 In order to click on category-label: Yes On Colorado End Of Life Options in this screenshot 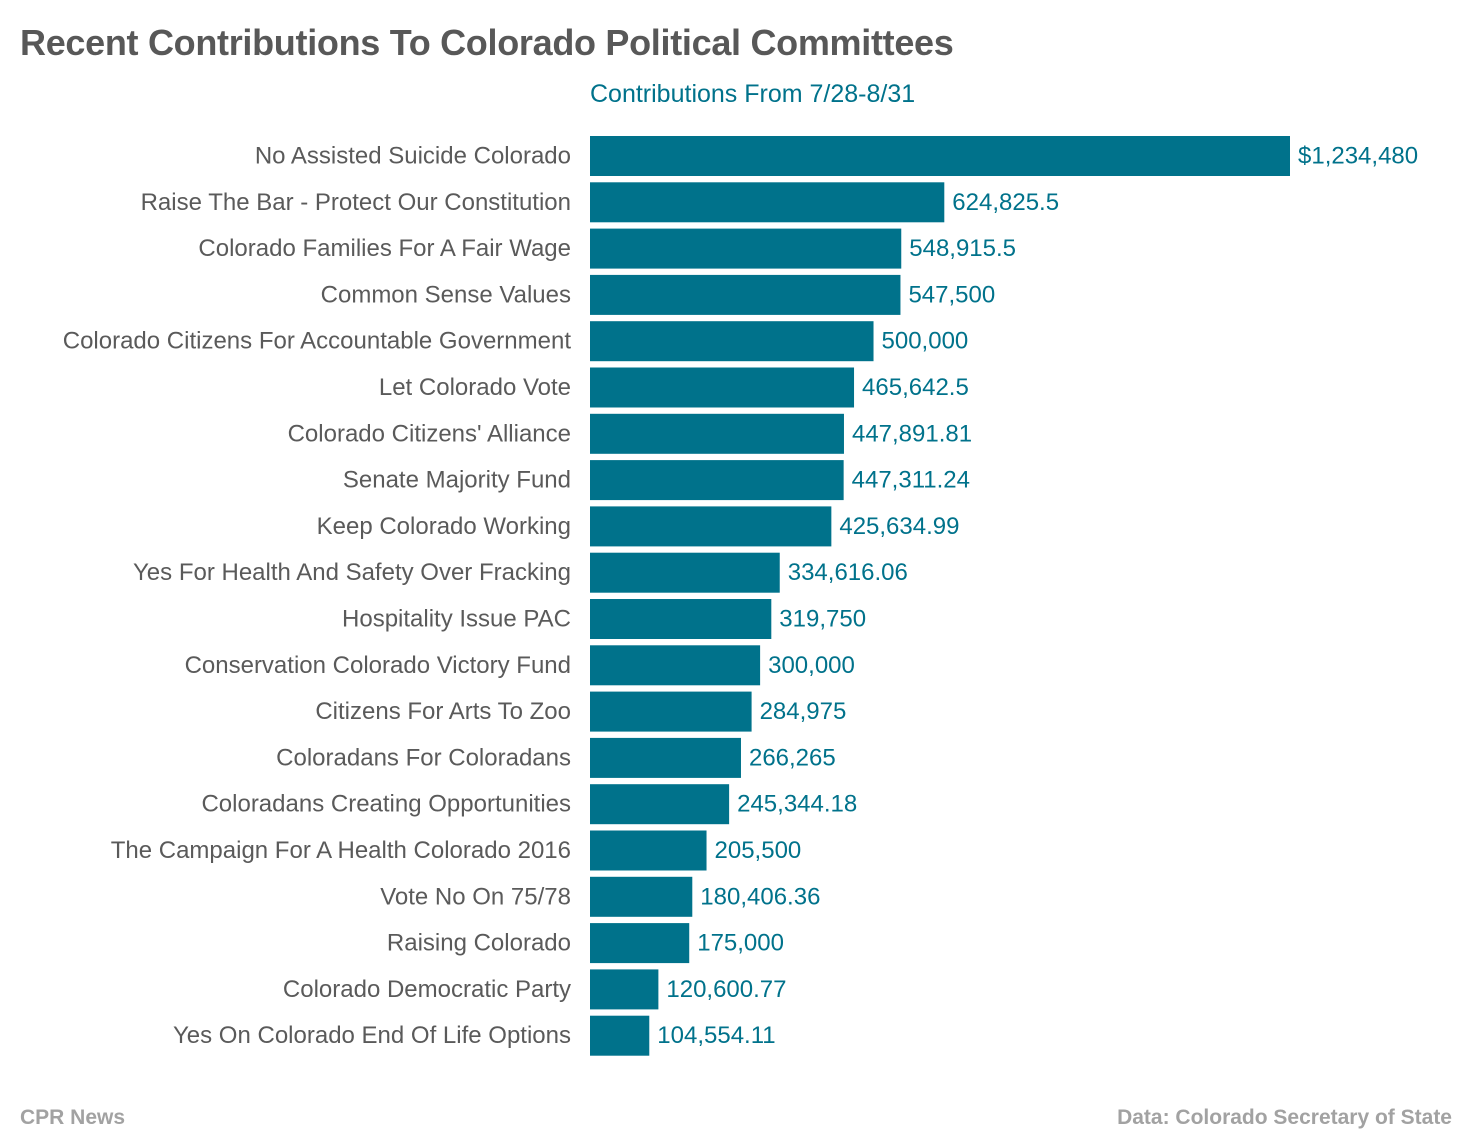, I will do `click(372, 1035)`.